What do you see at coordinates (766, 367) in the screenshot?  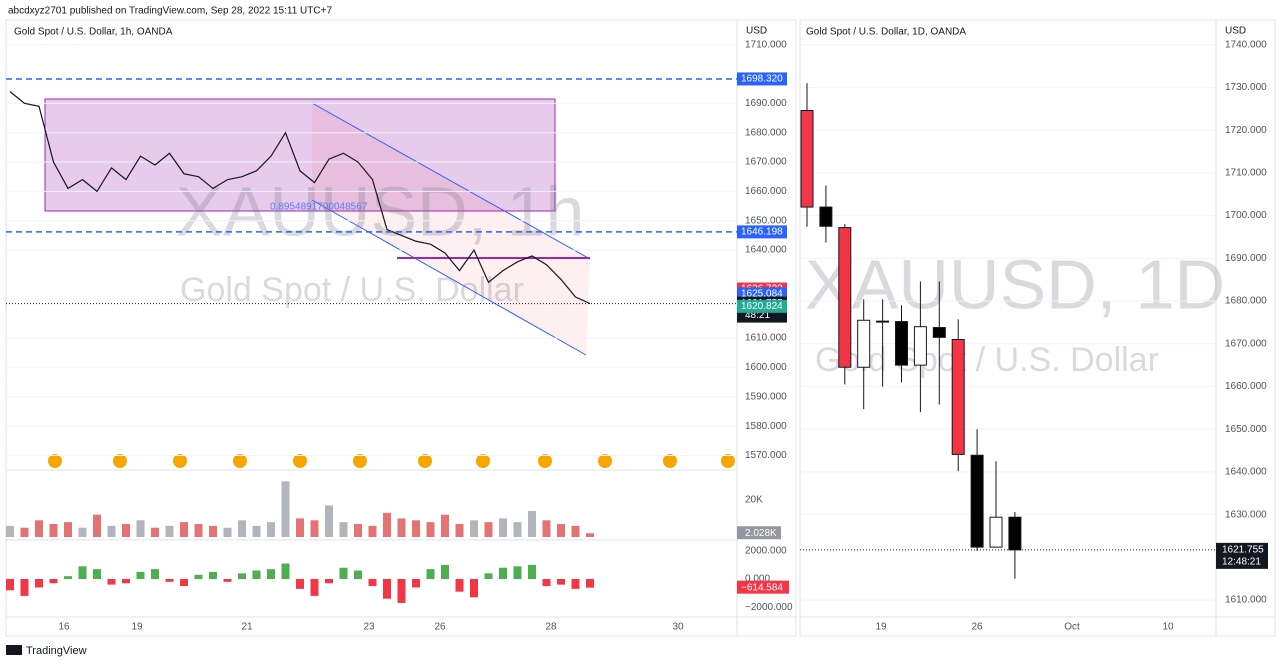 I see `y-tick-label: 1600.000` at bounding box center [766, 367].